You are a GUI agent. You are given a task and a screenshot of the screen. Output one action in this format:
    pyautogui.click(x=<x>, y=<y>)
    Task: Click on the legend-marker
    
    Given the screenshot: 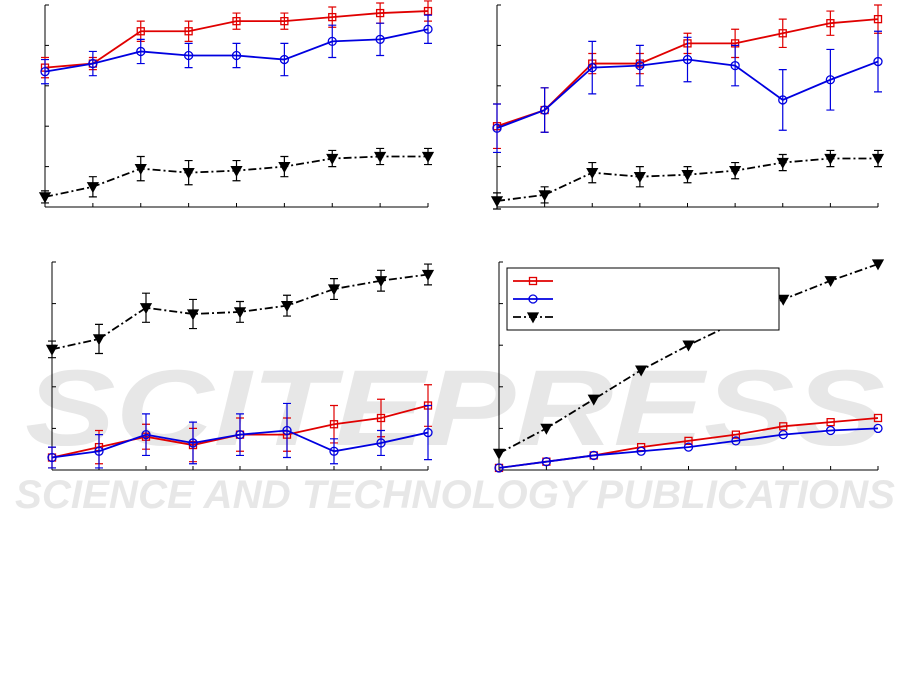 What is the action you would take?
    pyautogui.click(x=533, y=318)
    